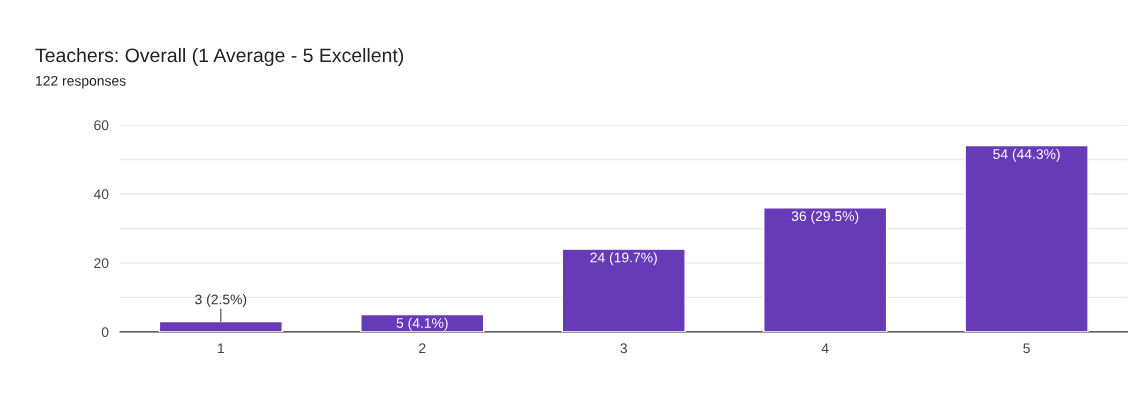 The height and width of the screenshot is (418, 1133). I want to click on data-label: 36 (29.5%), so click(825, 217).